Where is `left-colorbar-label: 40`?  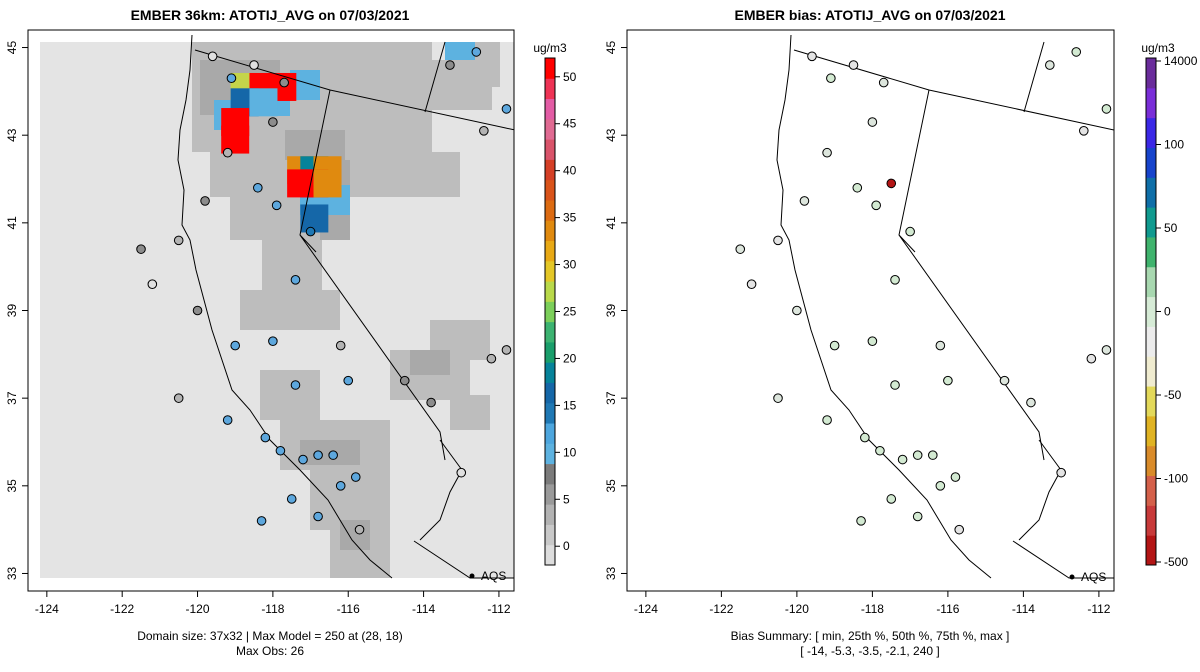 left-colorbar-label: 40 is located at coordinates (570, 171).